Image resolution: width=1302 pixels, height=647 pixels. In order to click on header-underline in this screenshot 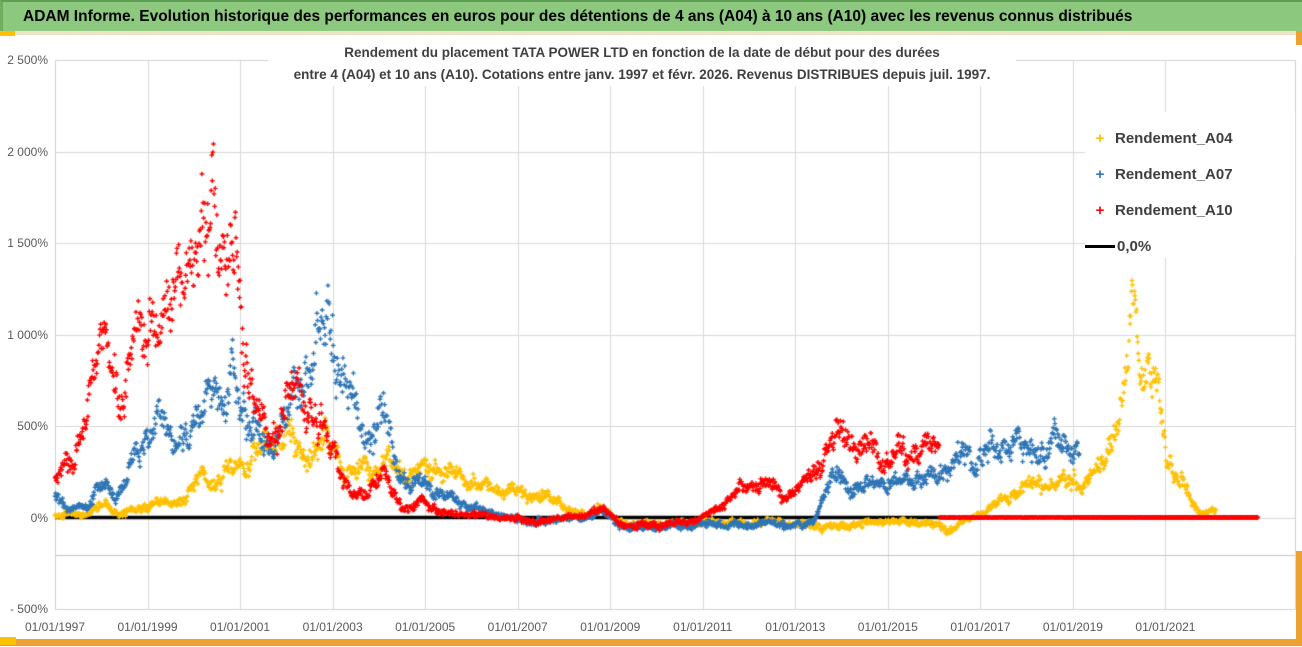, I will do `click(651, 33)`.